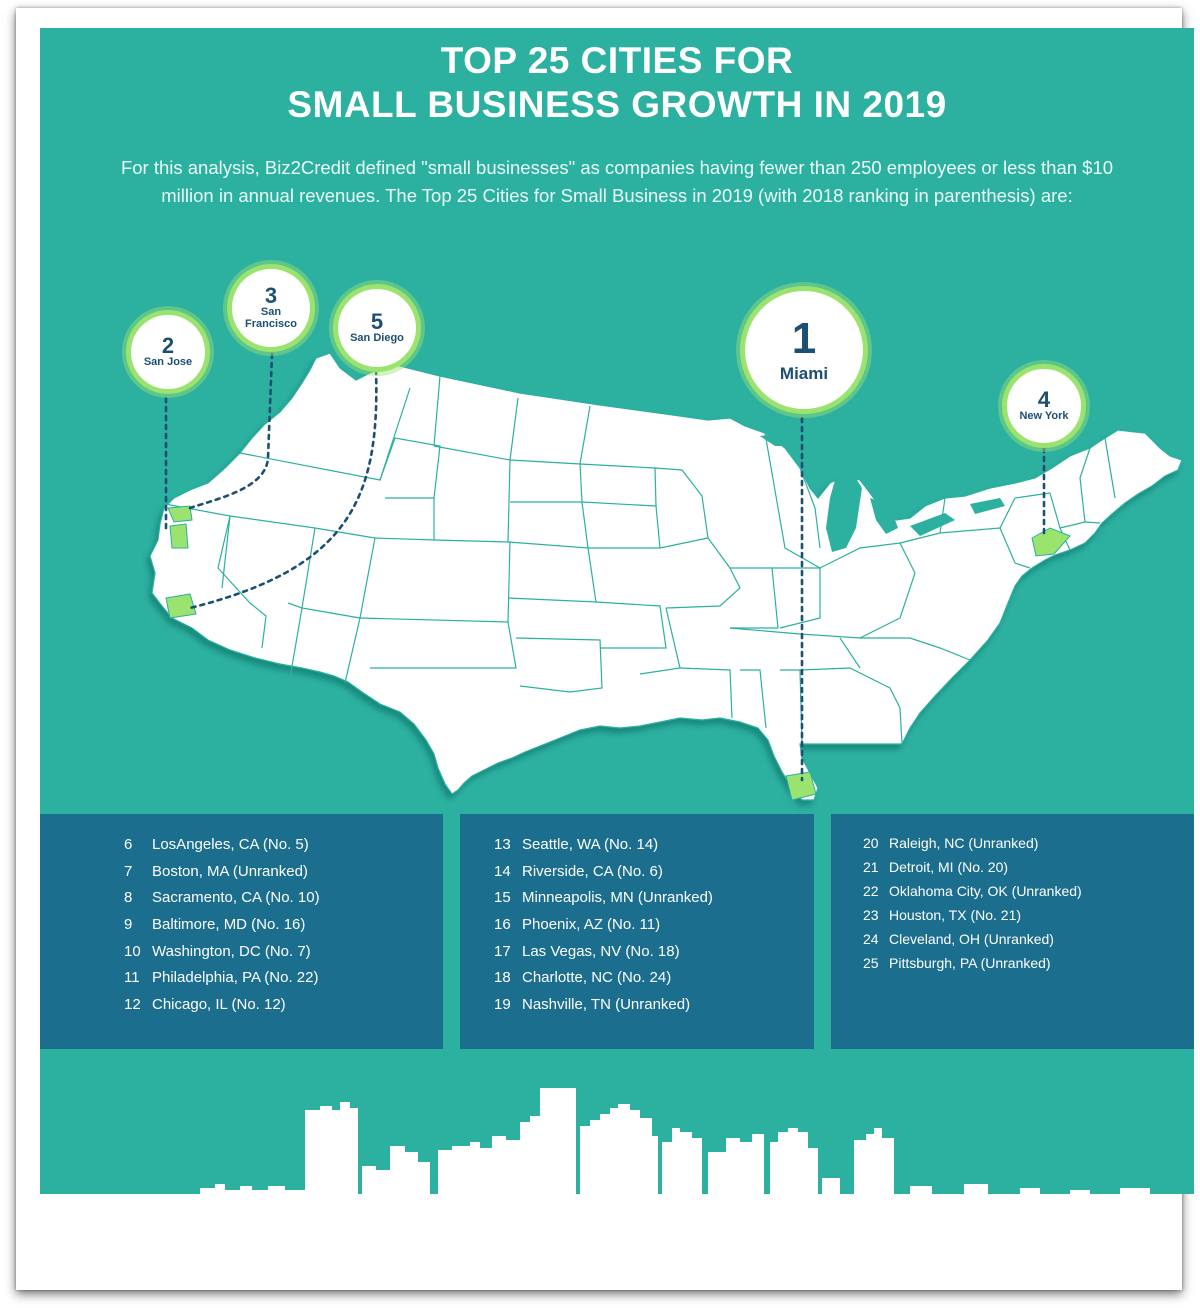 The image size is (1200, 1308). I want to click on ranking-number: 8, so click(128, 898).